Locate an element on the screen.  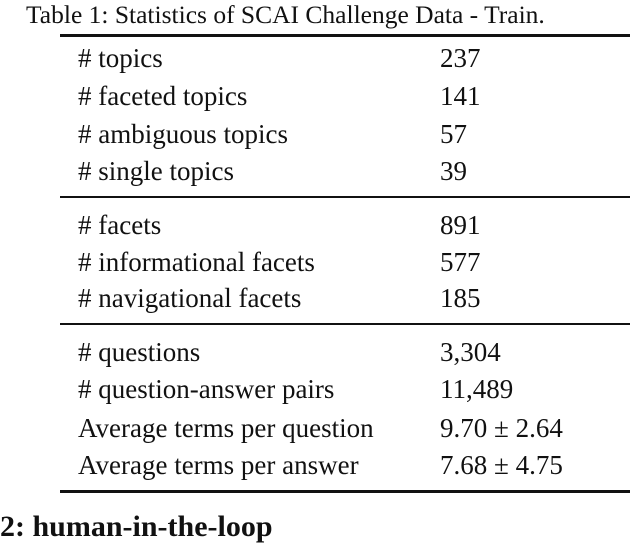
table-row: # facets 891 is located at coordinates (345, 225).